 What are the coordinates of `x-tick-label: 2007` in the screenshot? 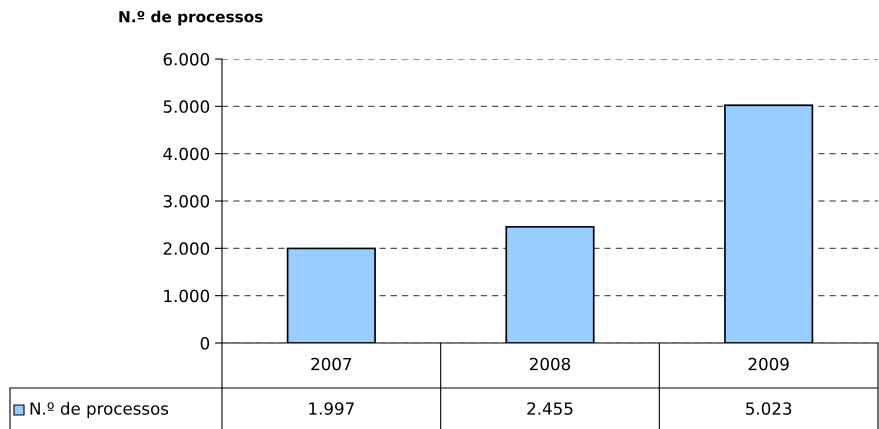 It's located at (331, 364).